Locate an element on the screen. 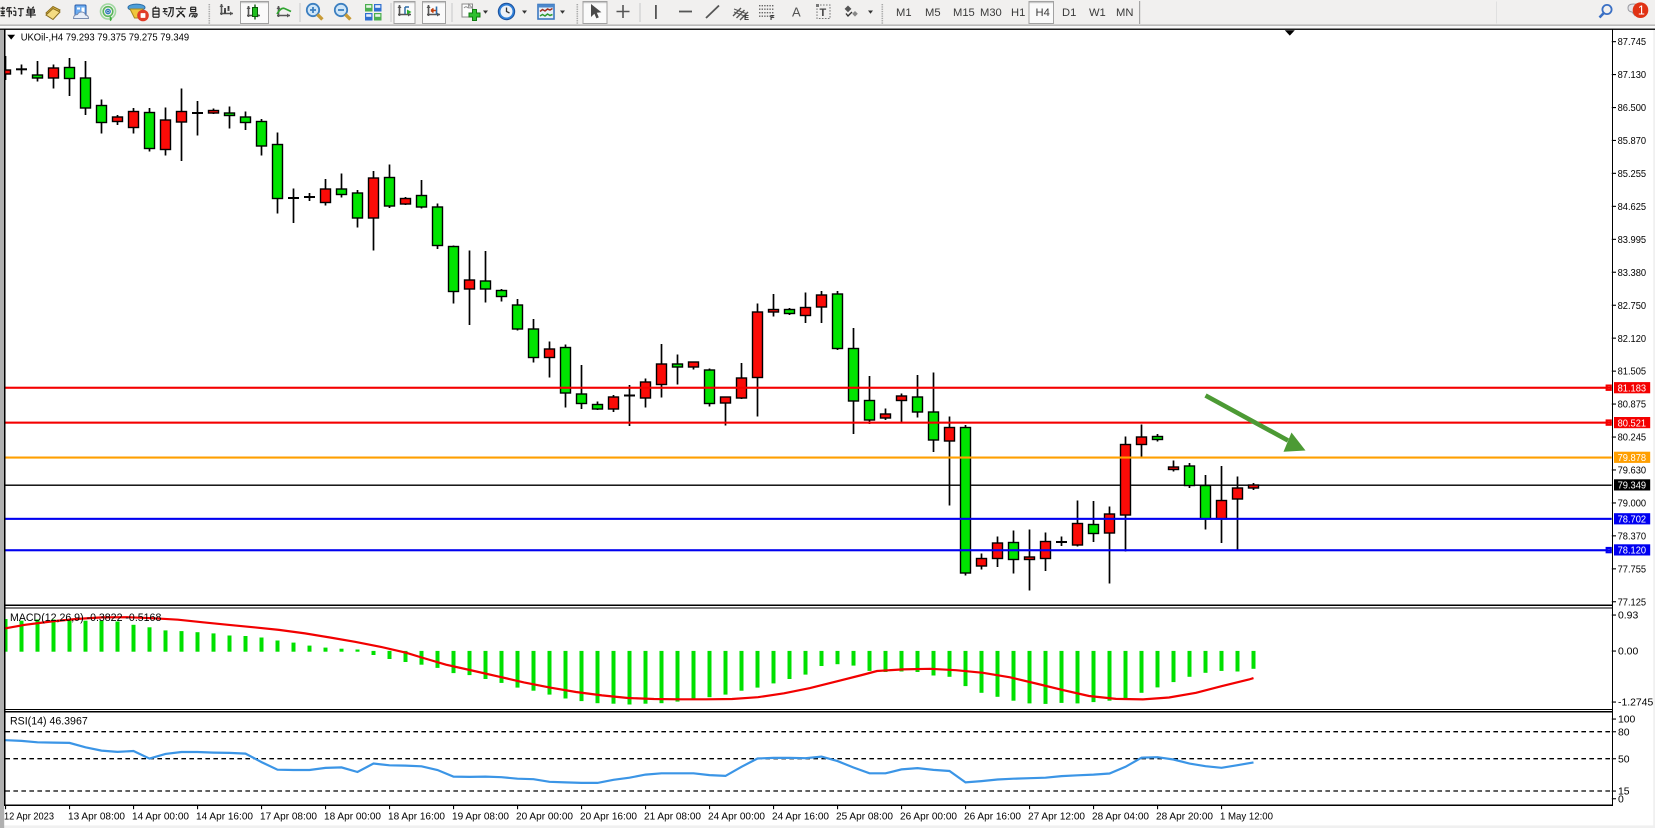 This screenshot has height=828, width=1655. svg-text: 84.625 is located at coordinates (1632, 207).